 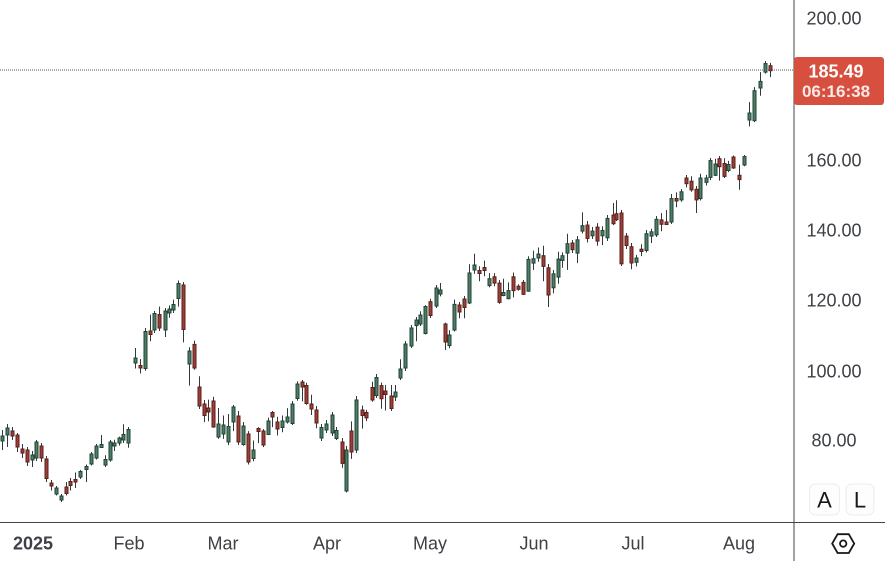 What do you see at coordinates (833, 19) in the screenshot?
I see `svg-text: 200.00` at bounding box center [833, 19].